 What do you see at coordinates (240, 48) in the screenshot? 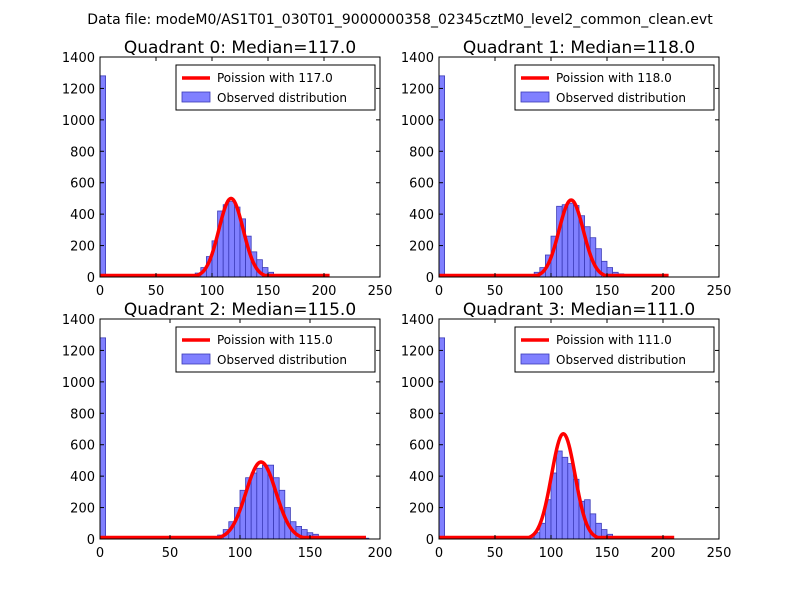
I see `panel-title: Quadrant 0: Median=117.0` at bounding box center [240, 48].